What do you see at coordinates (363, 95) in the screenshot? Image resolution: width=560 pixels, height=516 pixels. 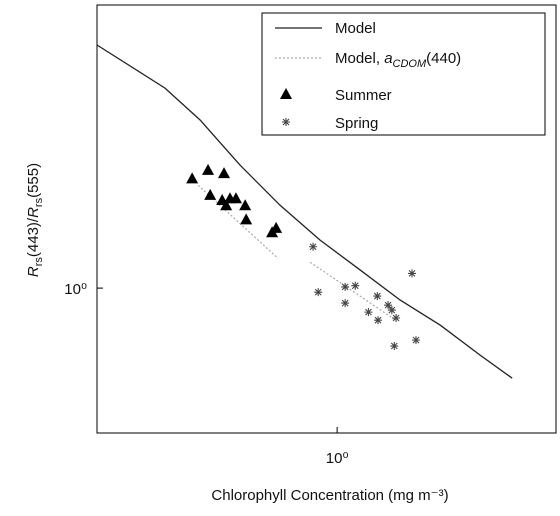 I see `legend-label: Summer` at bounding box center [363, 95].